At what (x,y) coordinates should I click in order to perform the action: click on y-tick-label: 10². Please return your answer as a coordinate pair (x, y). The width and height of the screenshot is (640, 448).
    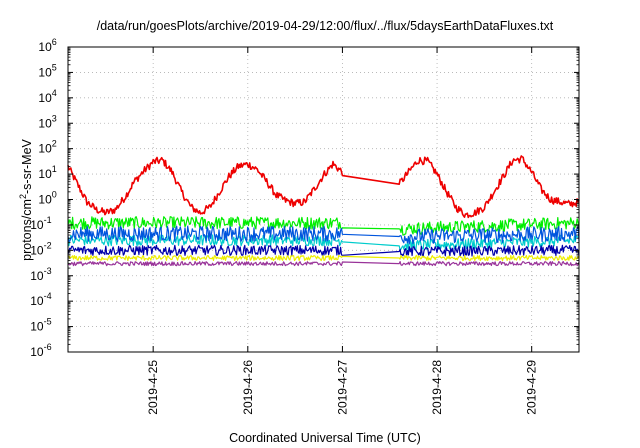
    Looking at the image, I should click on (47, 147).